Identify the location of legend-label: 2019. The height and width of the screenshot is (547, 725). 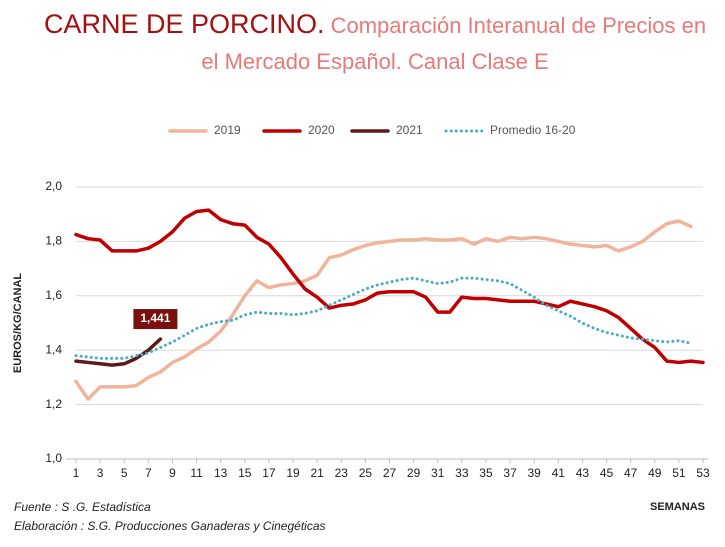
(227, 130).